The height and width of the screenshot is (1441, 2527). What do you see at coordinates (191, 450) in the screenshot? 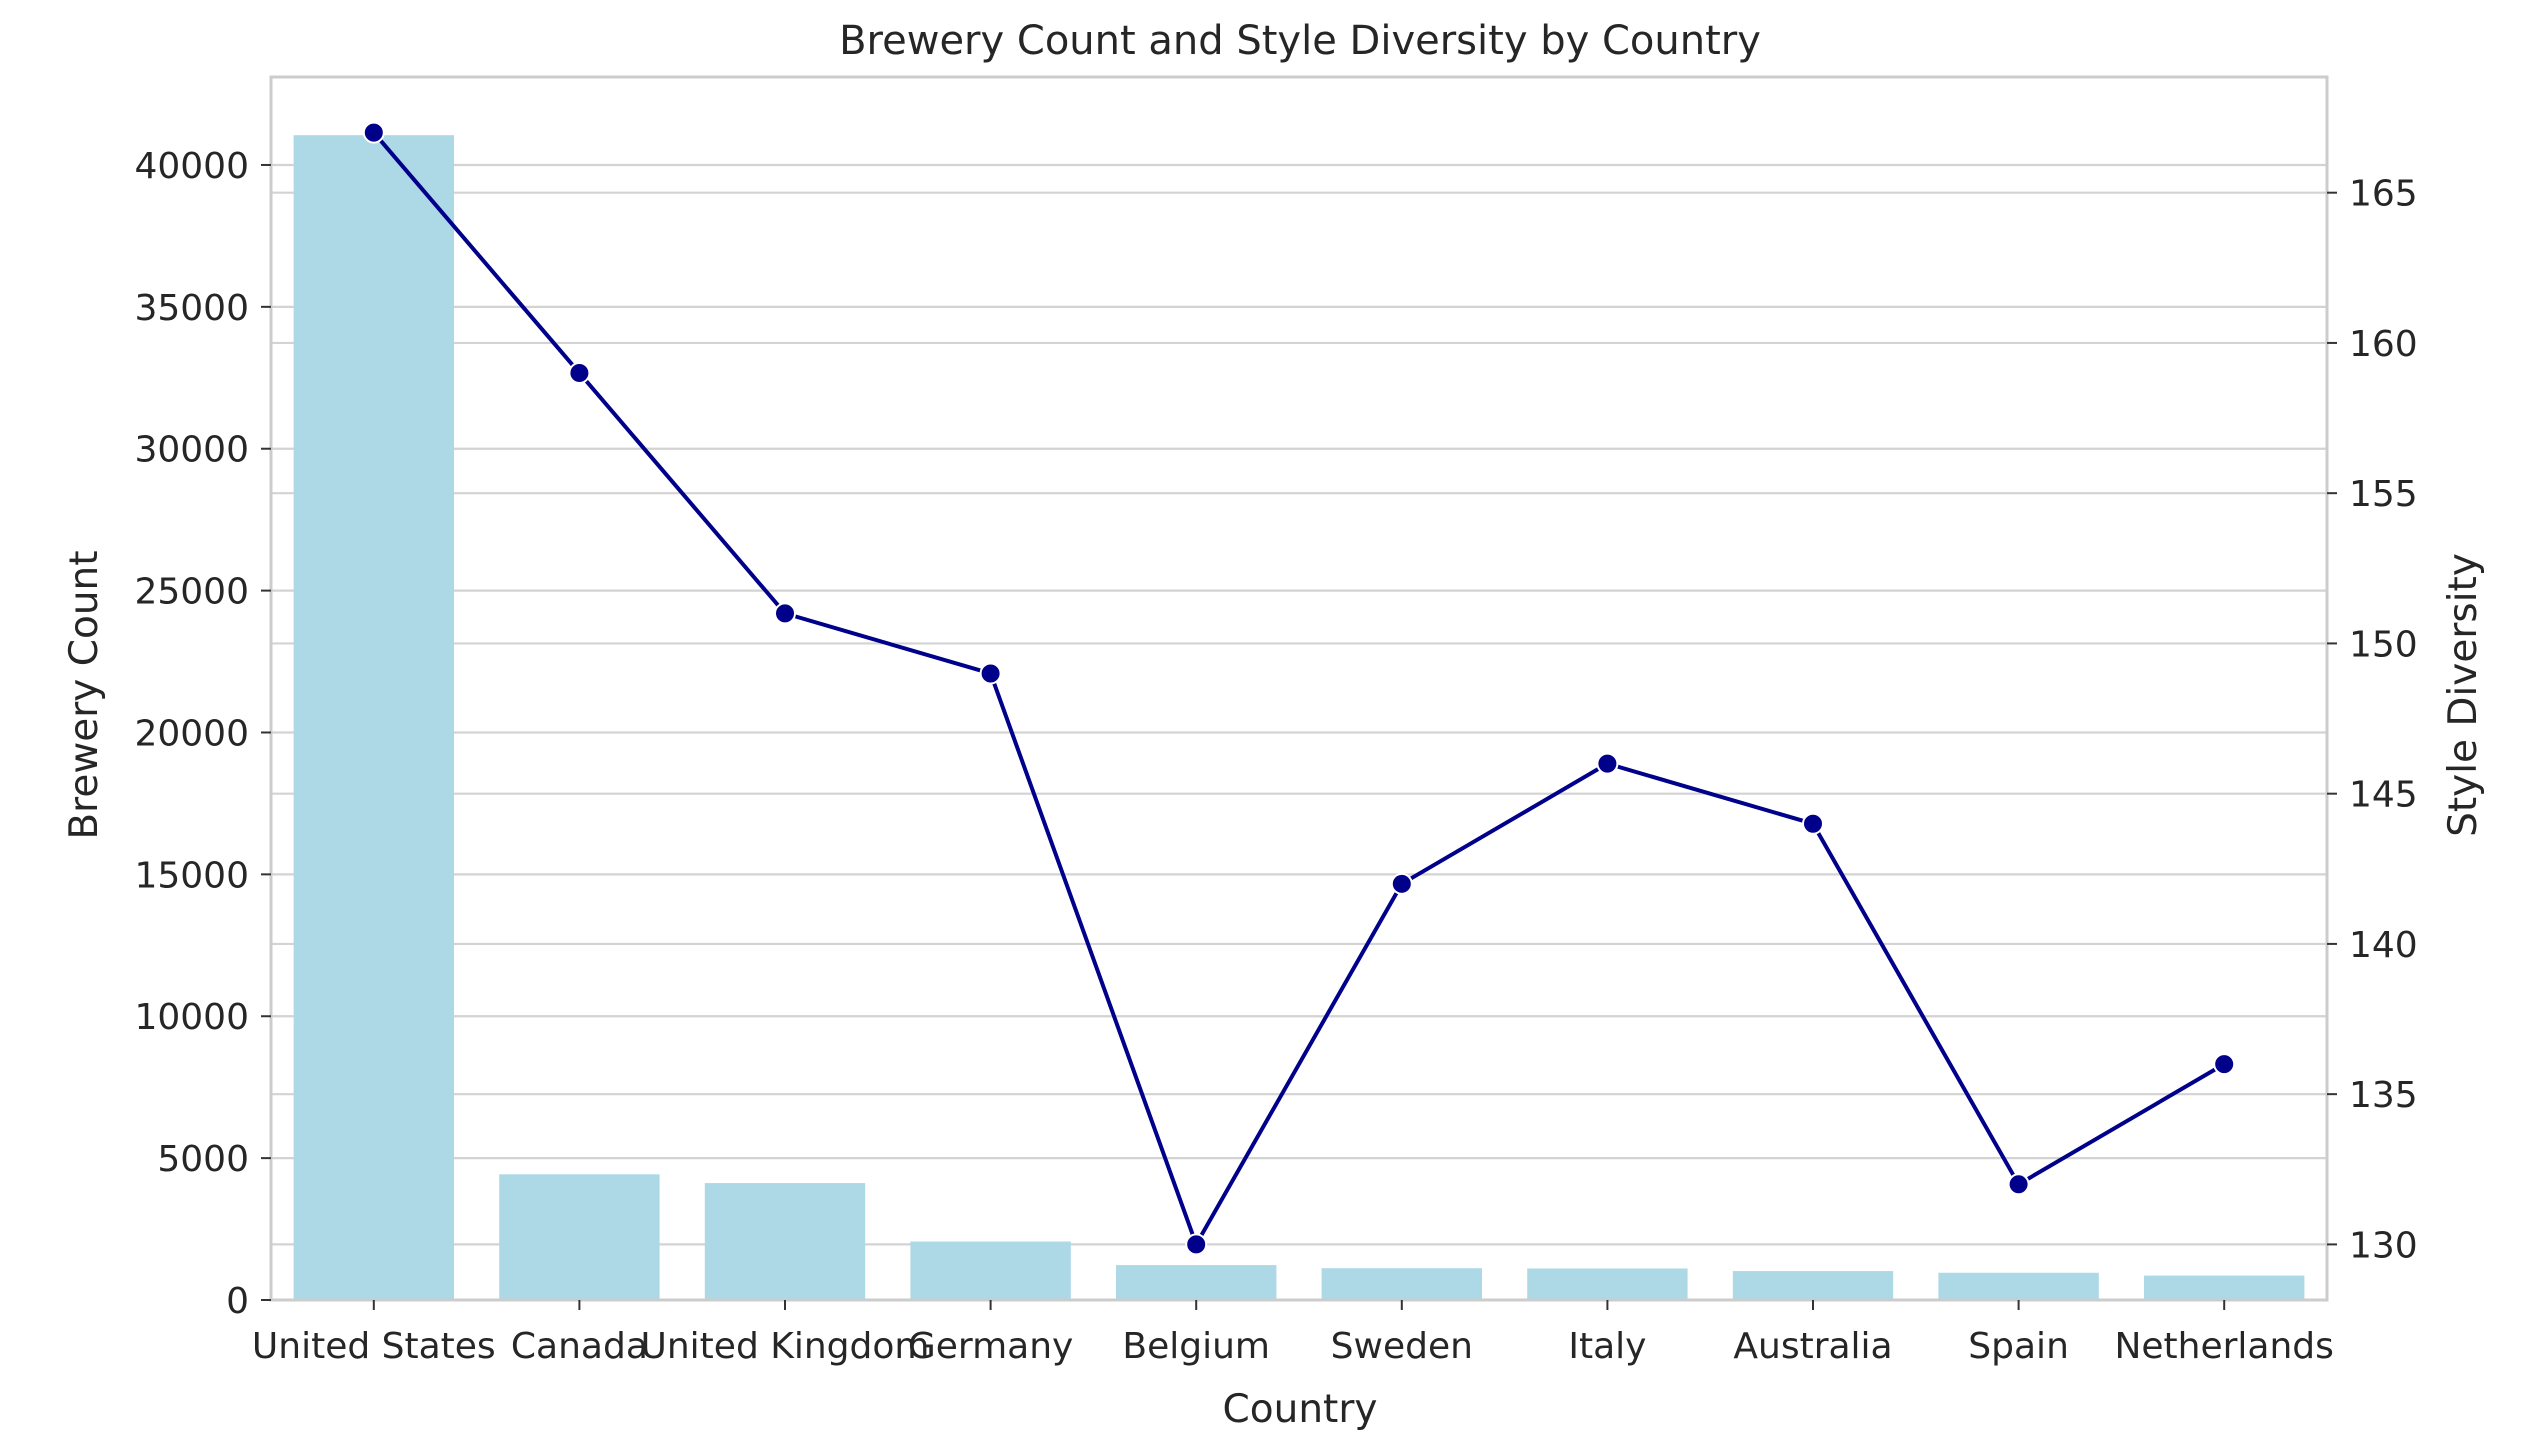
I see `left-tick-label: 30000` at bounding box center [191, 450].